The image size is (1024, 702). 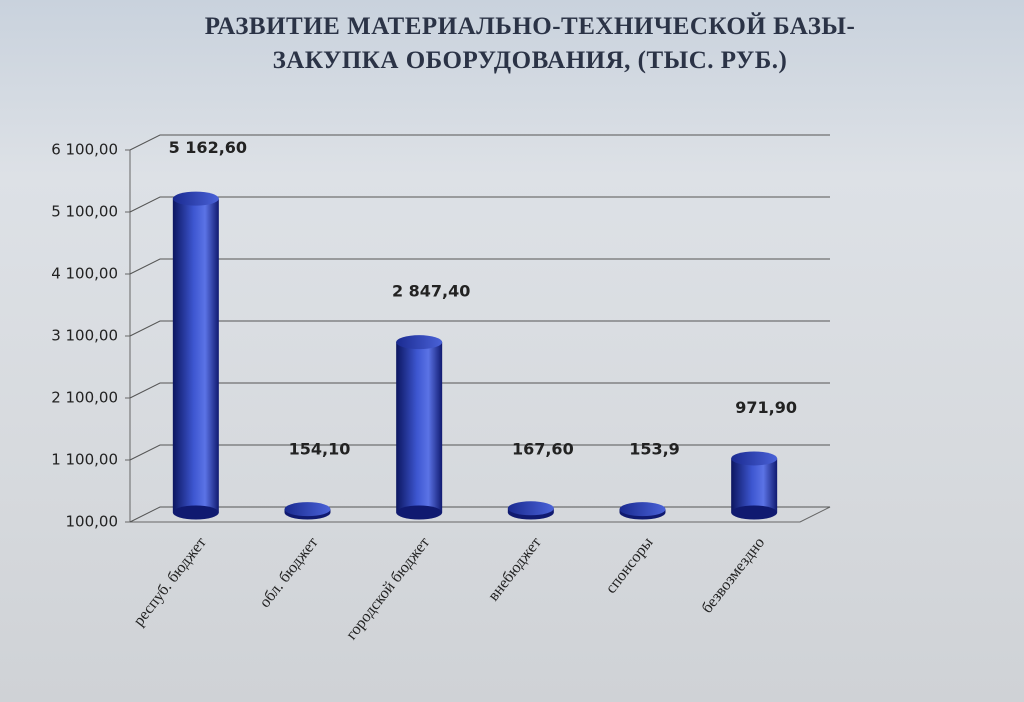 I want to click on x-tick-label: обл. бюджет, so click(x=288, y=572).